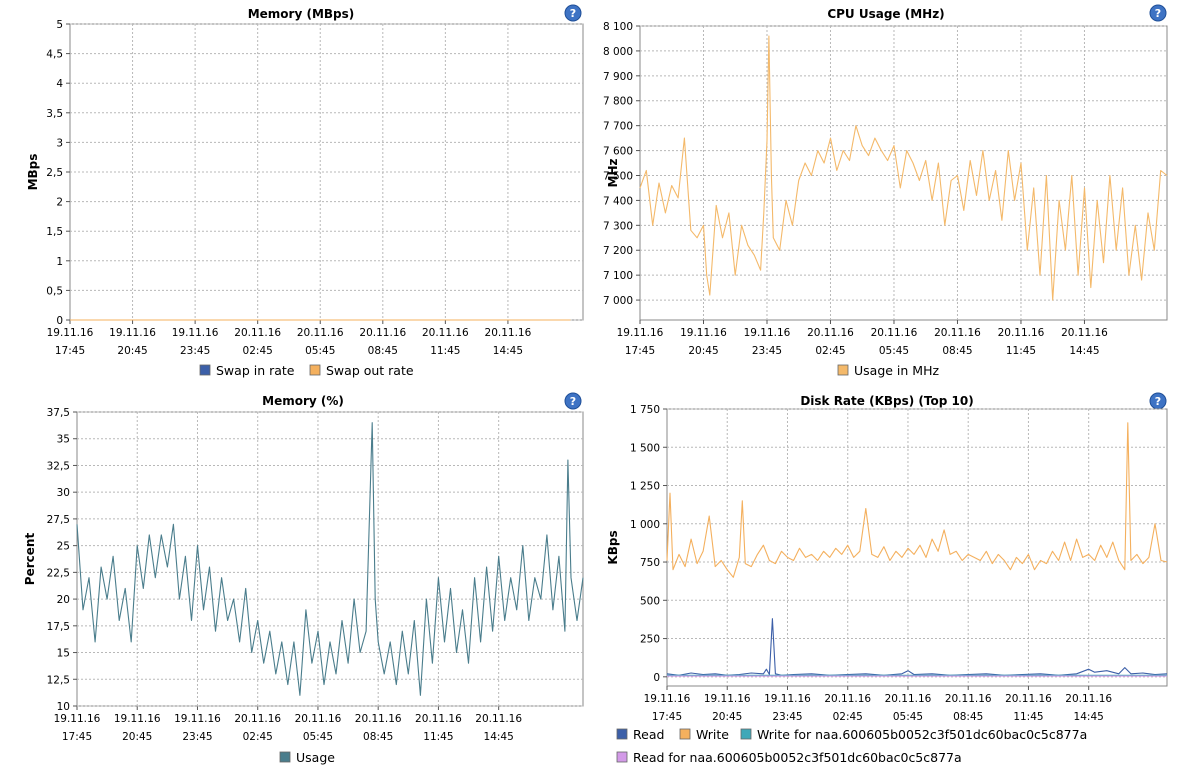 The image size is (1200, 782). Describe the element at coordinates (645, 410) in the screenshot. I see `y-tick-label: 1 750` at that location.